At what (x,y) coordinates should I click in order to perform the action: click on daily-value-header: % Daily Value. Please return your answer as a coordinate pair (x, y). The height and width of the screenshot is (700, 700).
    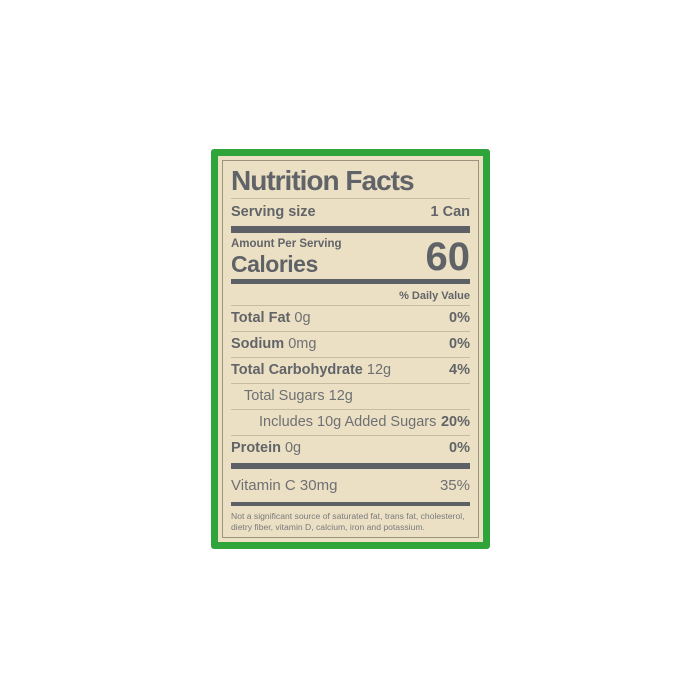
    Looking at the image, I should click on (434, 295).